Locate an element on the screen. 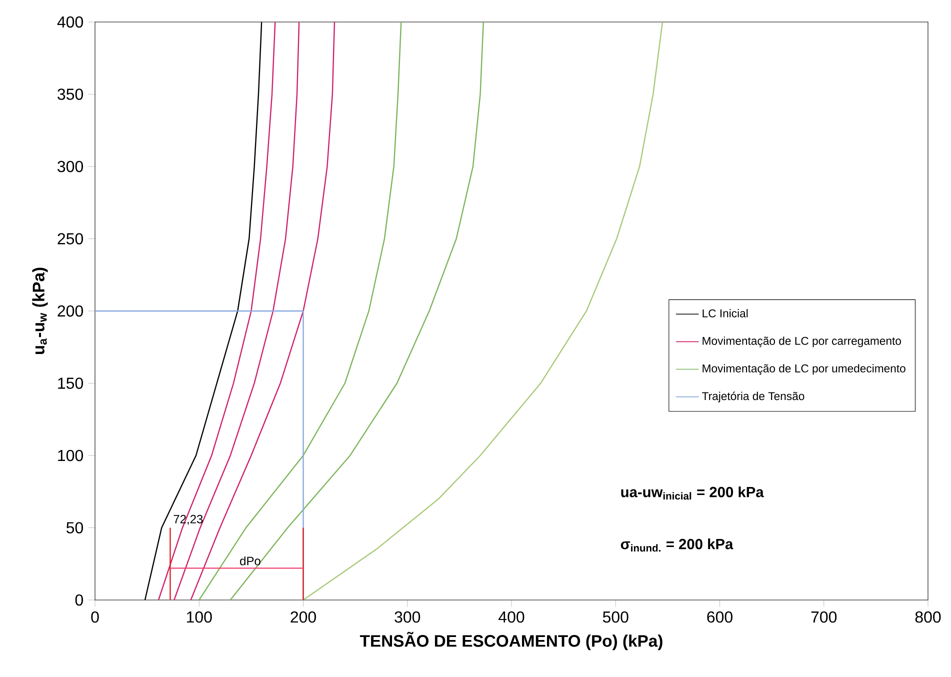  y-tick-label: 350 is located at coordinates (71, 94).